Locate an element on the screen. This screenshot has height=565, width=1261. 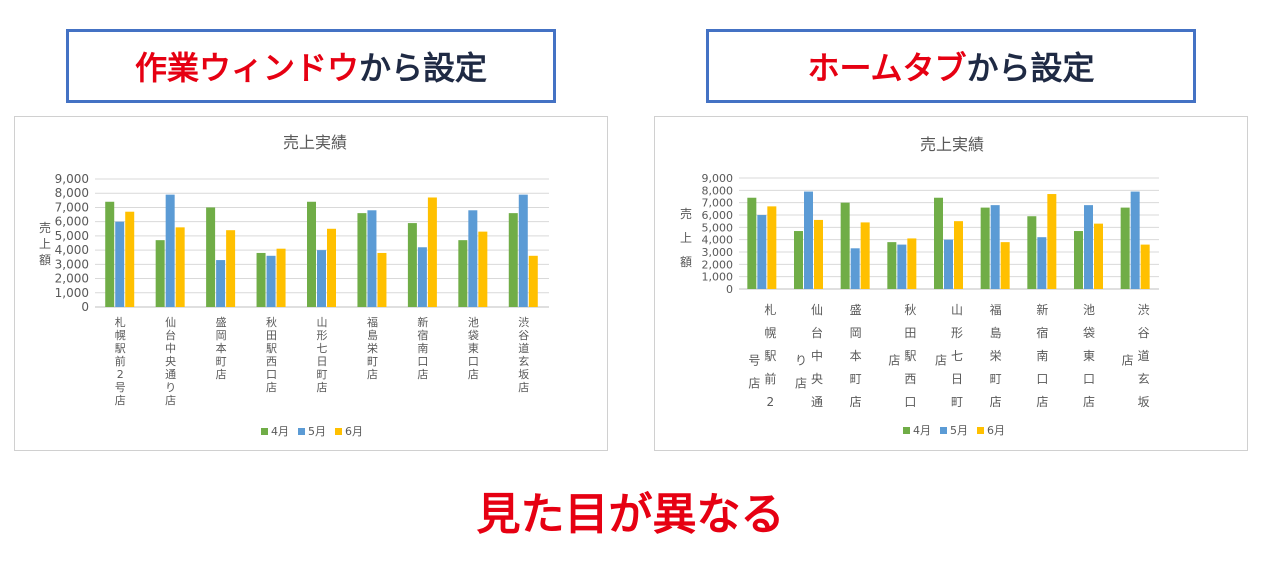
category-label-char: 福 is located at coordinates (372, 322).